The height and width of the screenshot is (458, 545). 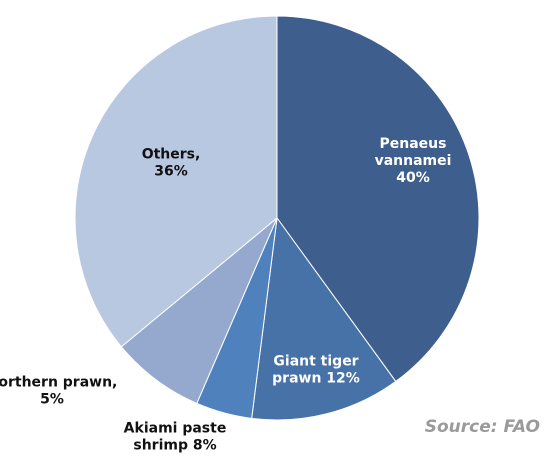 I want to click on slice-label-line: 36%, so click(x=171, y=172).